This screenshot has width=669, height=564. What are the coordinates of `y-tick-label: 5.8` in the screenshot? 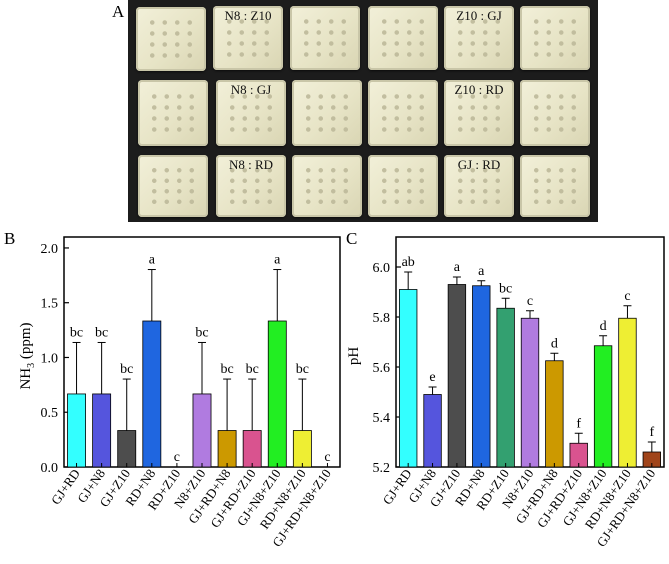 It's located at (382, 318).